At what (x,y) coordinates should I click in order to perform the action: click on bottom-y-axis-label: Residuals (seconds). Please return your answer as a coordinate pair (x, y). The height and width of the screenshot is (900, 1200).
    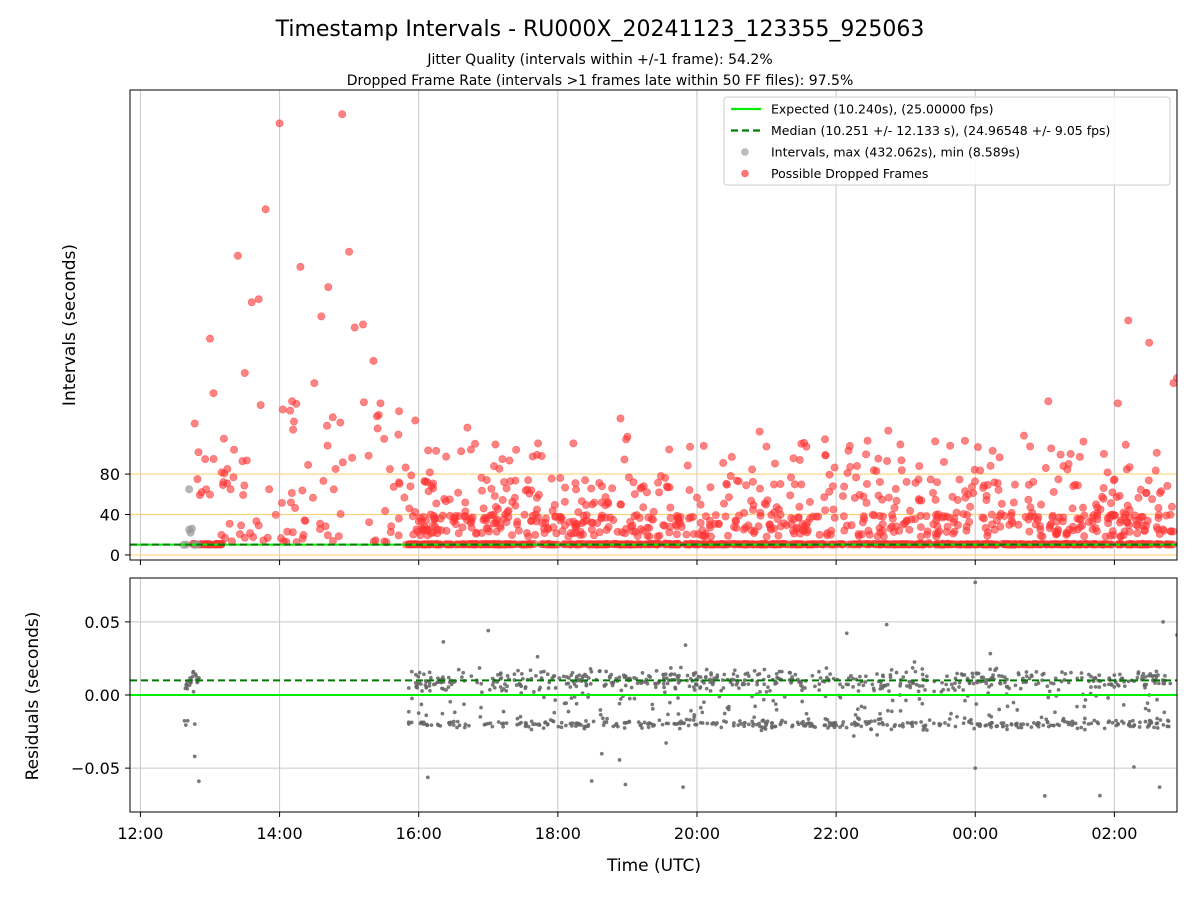
    Looking at the image, I should click on (33, 696).